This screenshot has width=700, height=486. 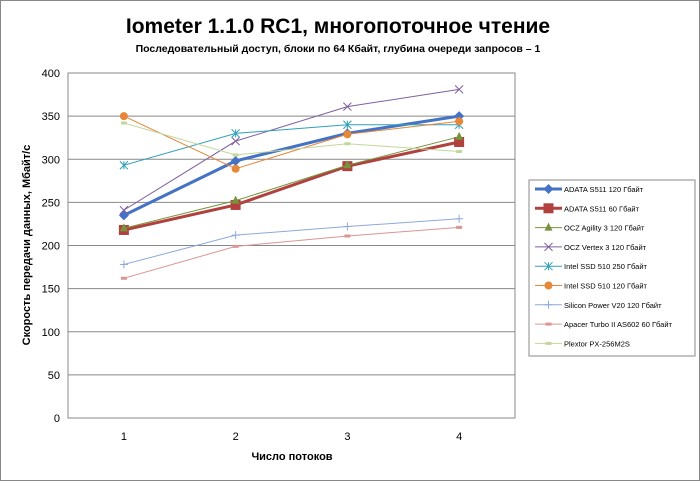 I want to click on y-tick-label: 250, so click(x=51, y=203).